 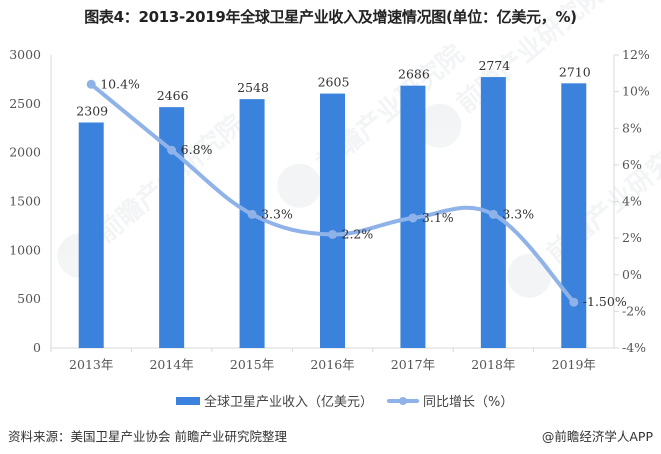 What do you see at coordinates (91, 364) in the screenshot?
I see `x-tick-label: 2013年` at bounding box center [91, 364].